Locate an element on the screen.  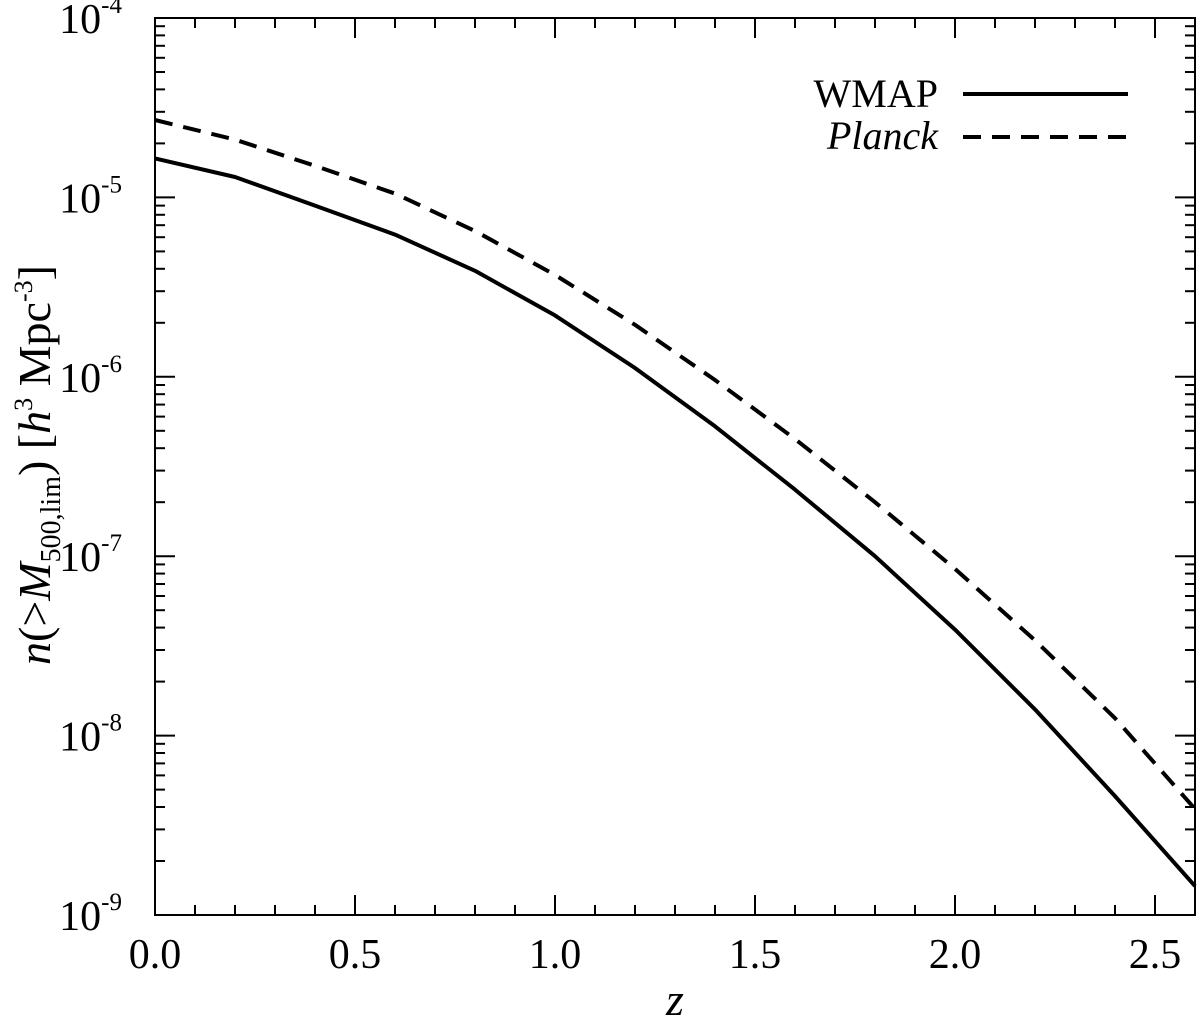
x-tick-label: 1.5 is located at coordinates (755, 955).